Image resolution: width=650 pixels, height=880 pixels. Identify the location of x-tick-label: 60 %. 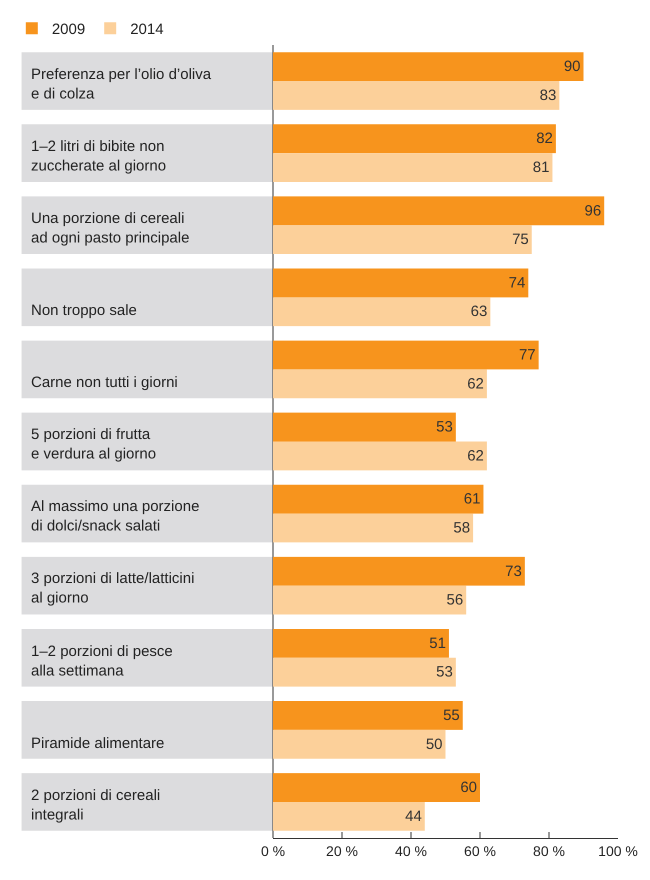
(480, 850).